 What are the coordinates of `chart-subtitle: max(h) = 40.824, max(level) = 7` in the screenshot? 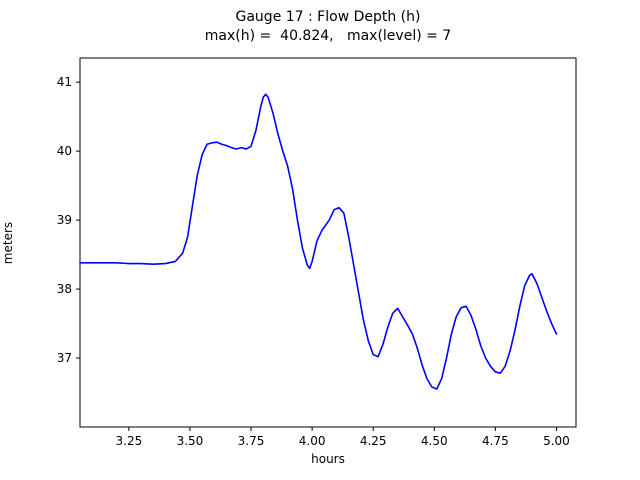 It's located at (328, 36).